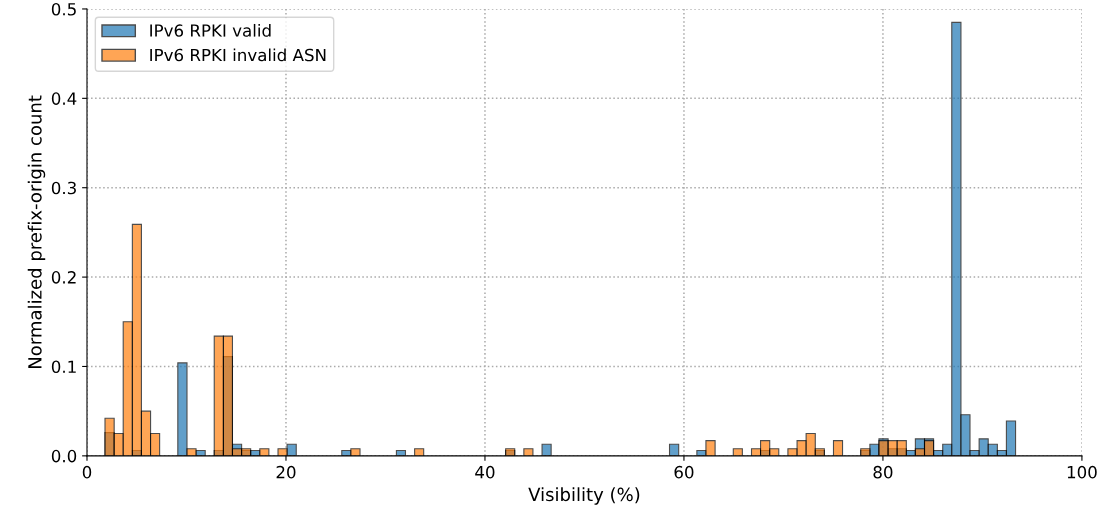  What do you see at coordinates (63, 367) in the screenshot?
I see `y-tick-label: 0.1` at bounding box center [63, 367].